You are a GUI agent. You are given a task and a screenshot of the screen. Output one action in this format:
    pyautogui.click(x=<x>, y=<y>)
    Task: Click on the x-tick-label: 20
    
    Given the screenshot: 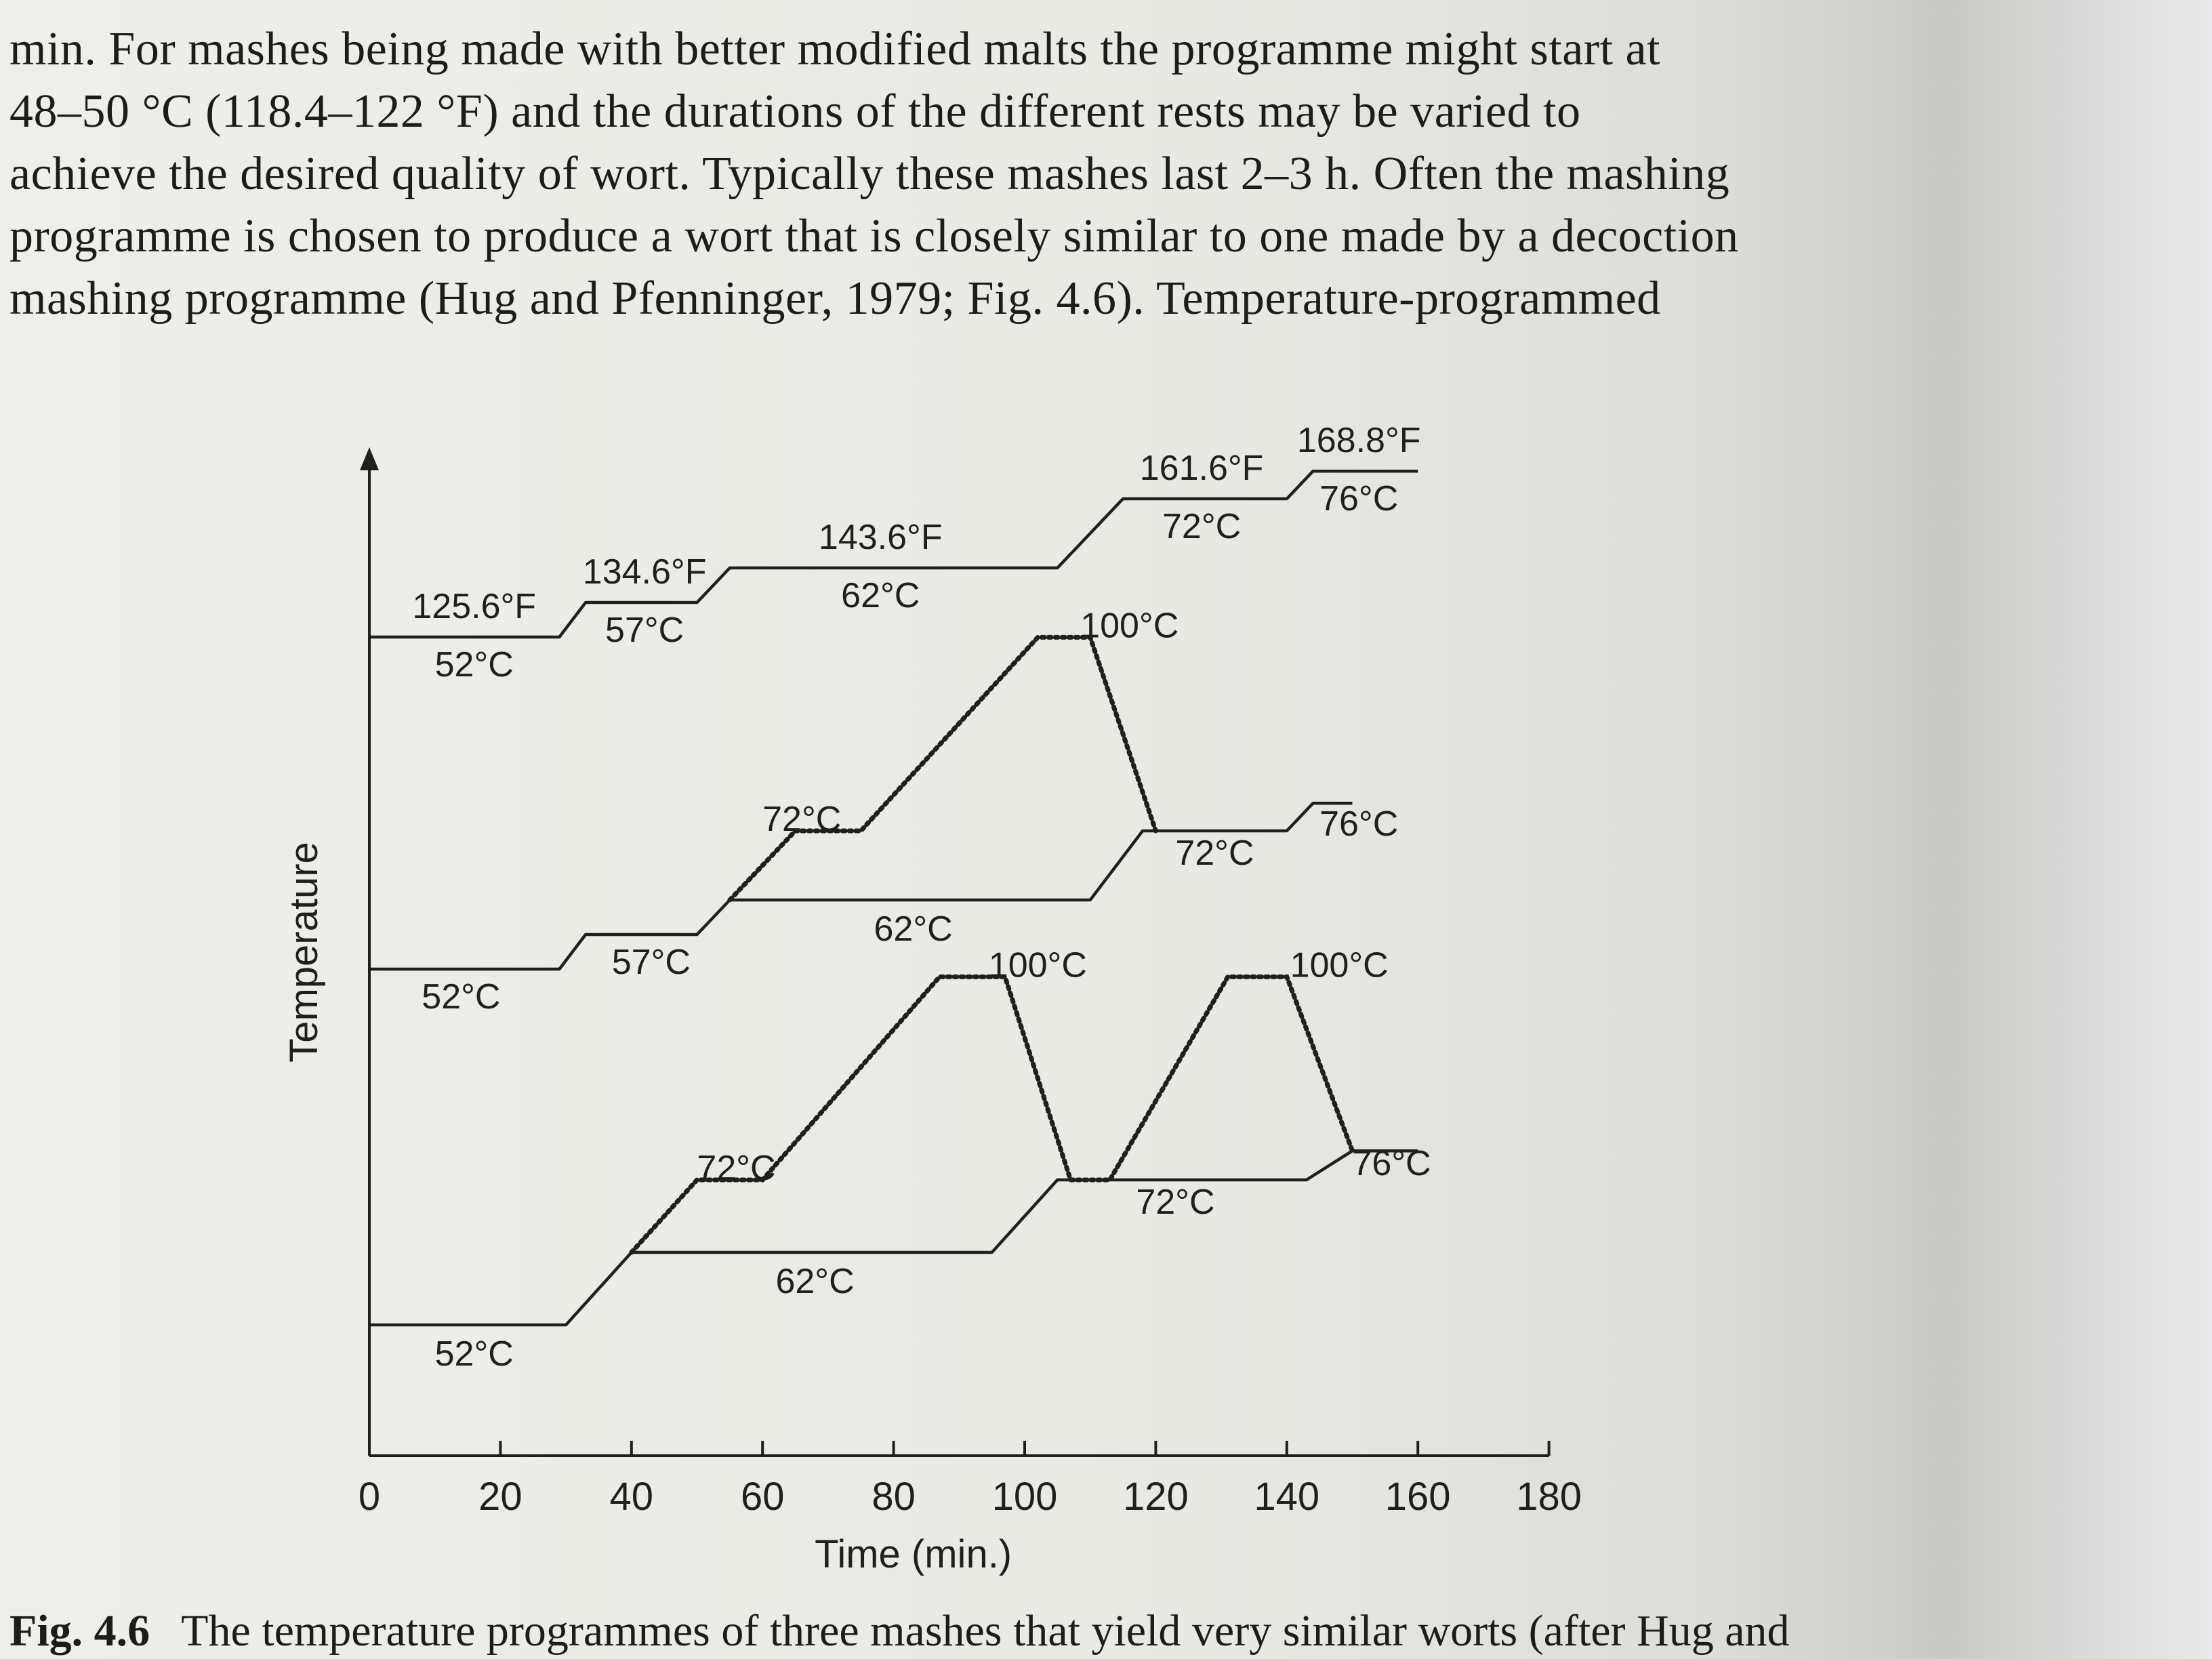 What is the action you would take?
    pyautogui.click(x=500, y=1497)
    